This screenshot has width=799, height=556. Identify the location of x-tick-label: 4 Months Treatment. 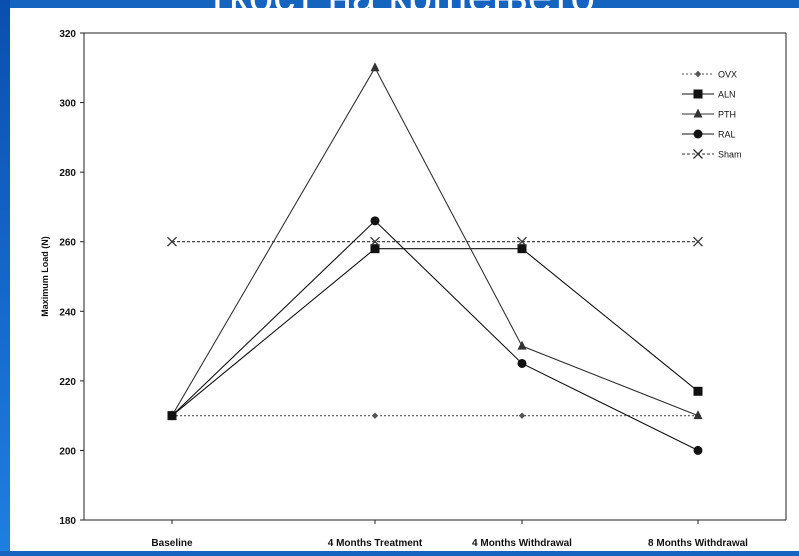
(375, 543).